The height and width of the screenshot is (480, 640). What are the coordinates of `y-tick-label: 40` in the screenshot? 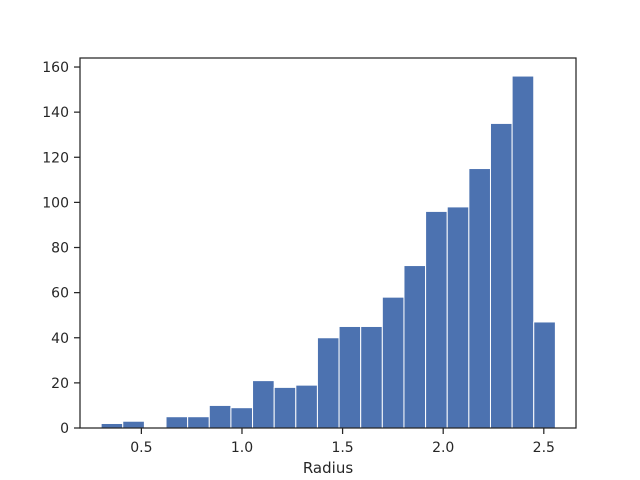 It's located at (60, 339).